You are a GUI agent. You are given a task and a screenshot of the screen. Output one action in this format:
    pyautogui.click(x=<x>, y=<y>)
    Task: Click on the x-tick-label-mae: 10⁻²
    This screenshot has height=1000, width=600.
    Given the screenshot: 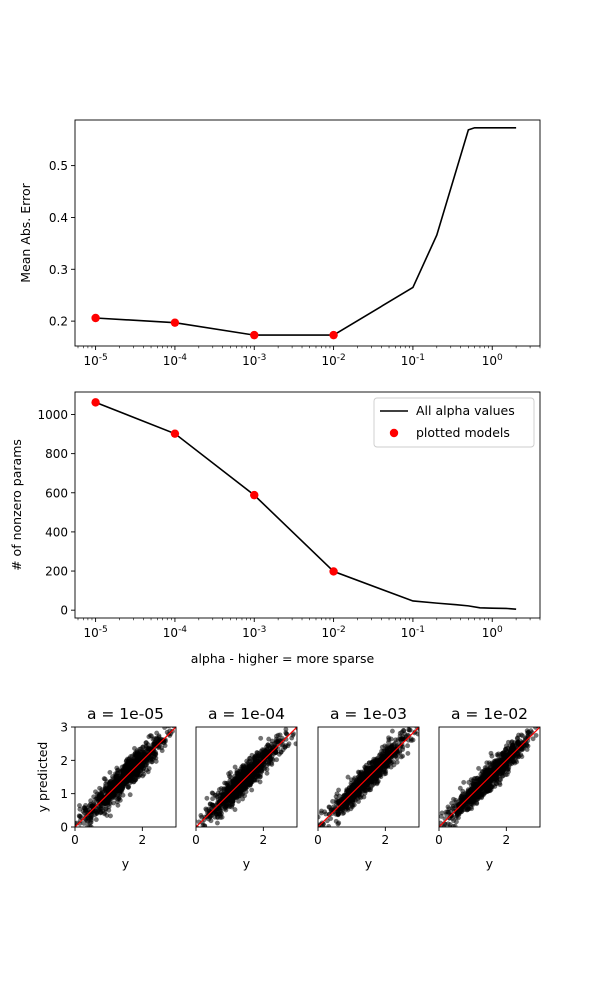 What is the action you would take?
    pyautogui.click(x=333, y=360)
    